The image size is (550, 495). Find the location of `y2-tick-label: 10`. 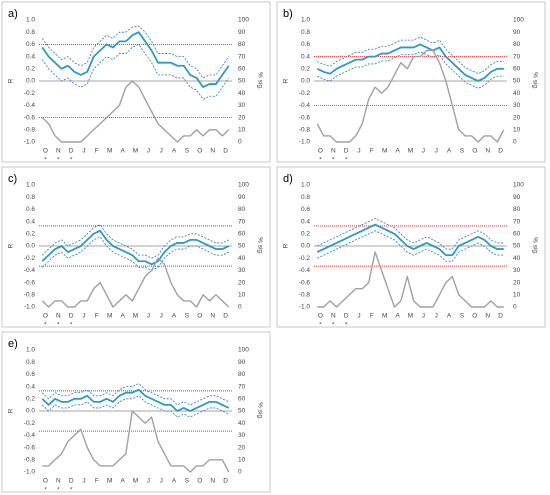

y2-tick-label: 10 is located at coordinates (517, 130).